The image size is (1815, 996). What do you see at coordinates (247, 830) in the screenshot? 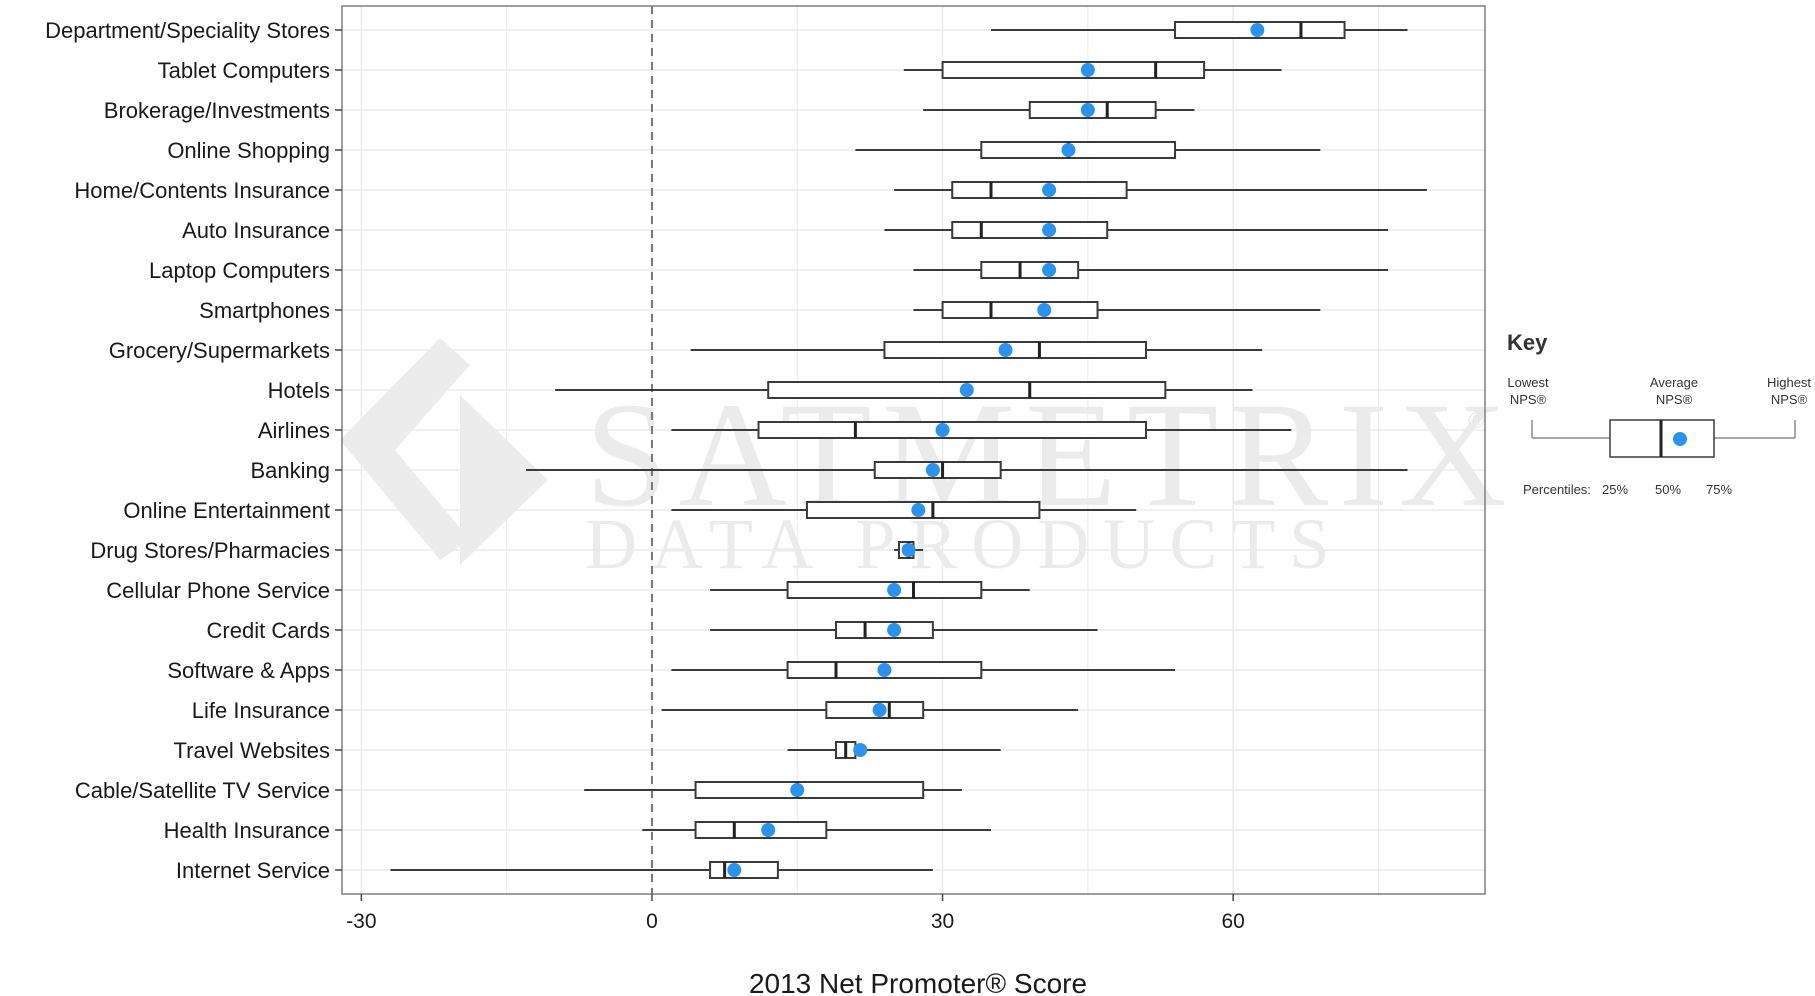
I see `category-label: Health Insurance` at bounding box center [247, 830].